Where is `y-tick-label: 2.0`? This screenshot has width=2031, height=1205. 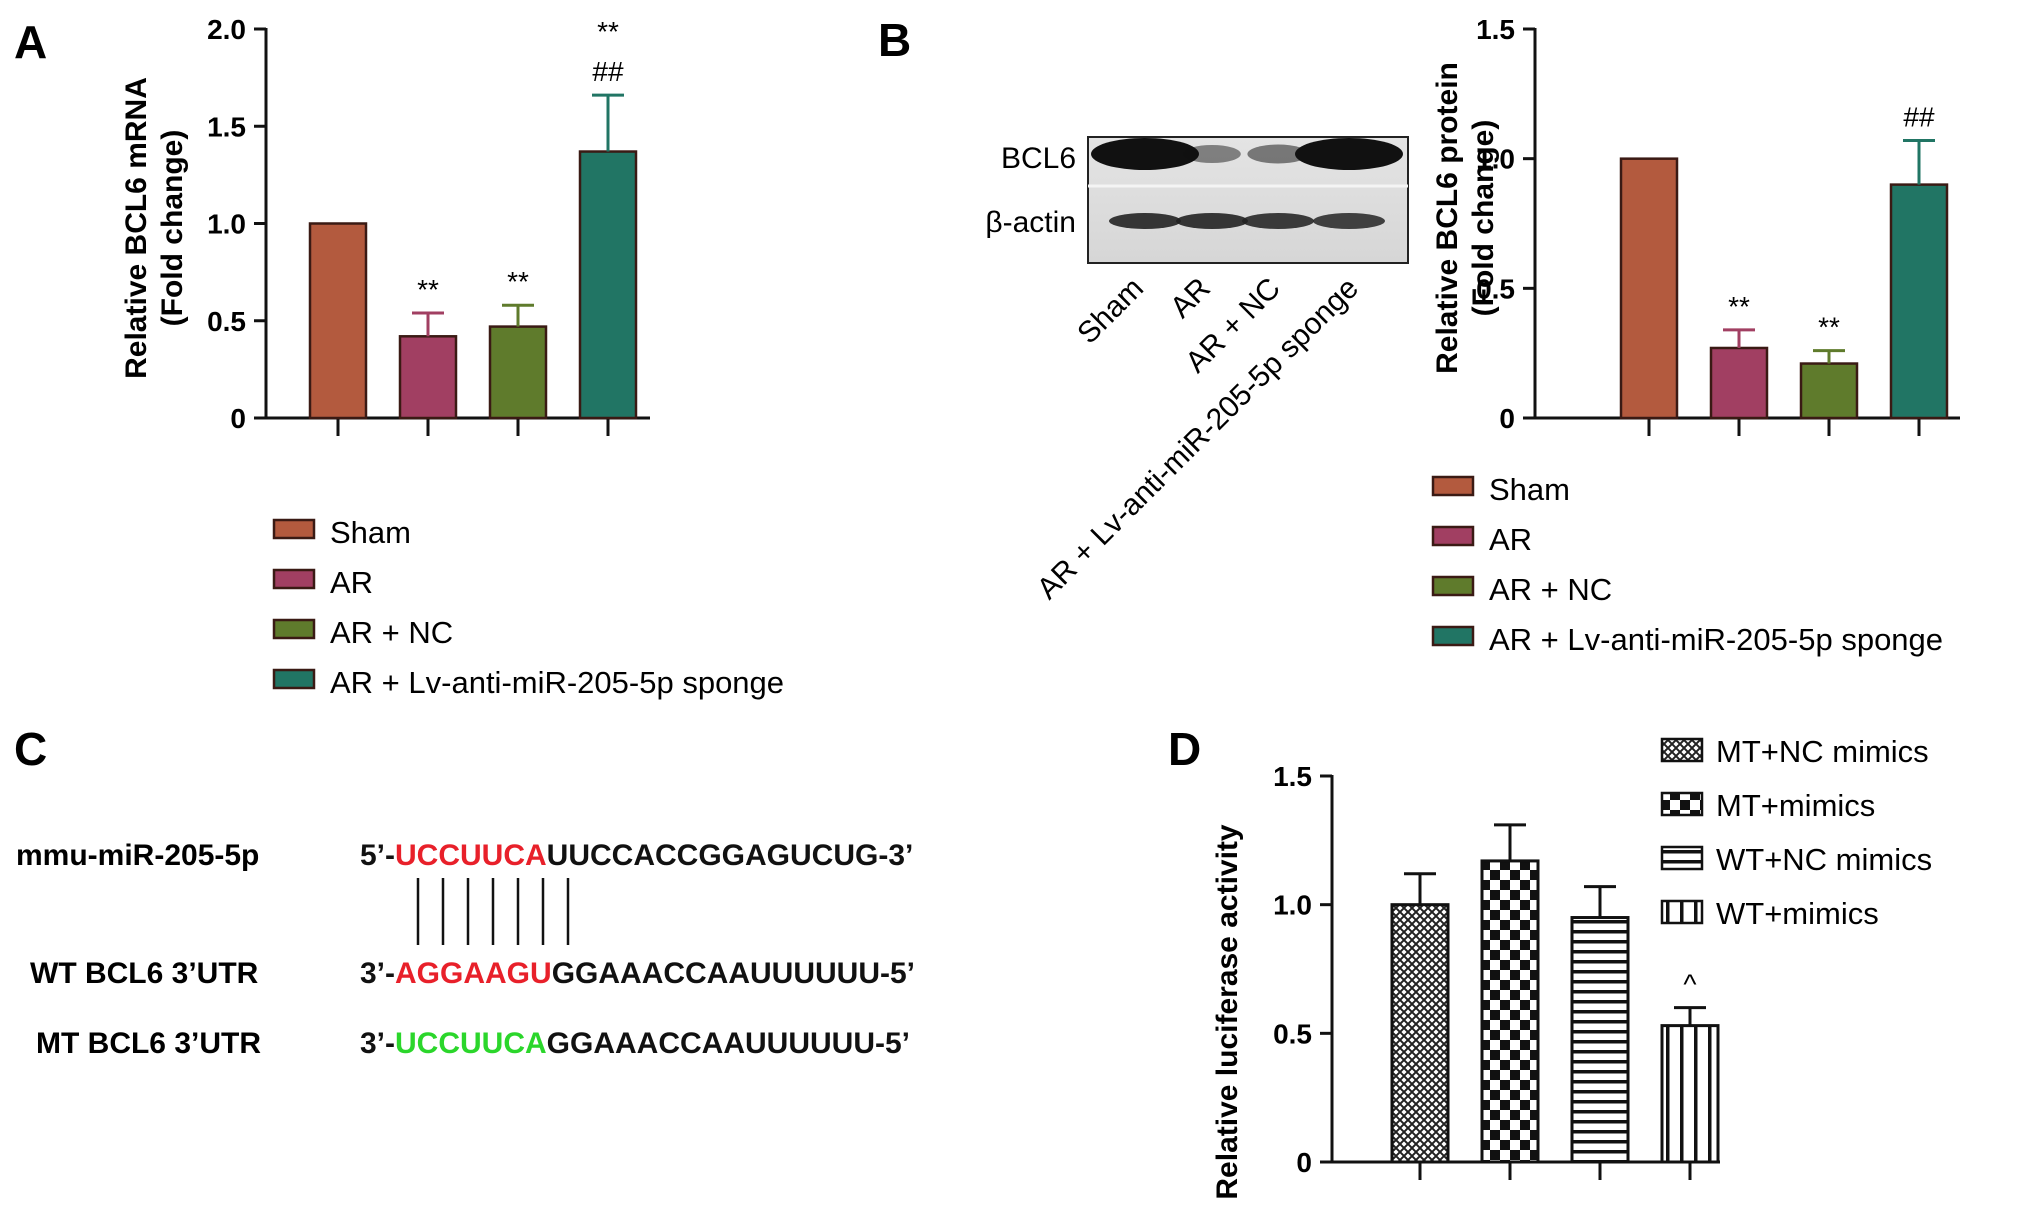
y-tick-label: 2.0 is located at coordinates (226, 29).